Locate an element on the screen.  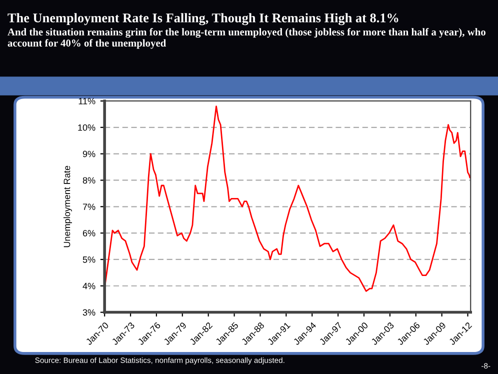
y-tick-label: 9% is located at coordinates (89, 154).